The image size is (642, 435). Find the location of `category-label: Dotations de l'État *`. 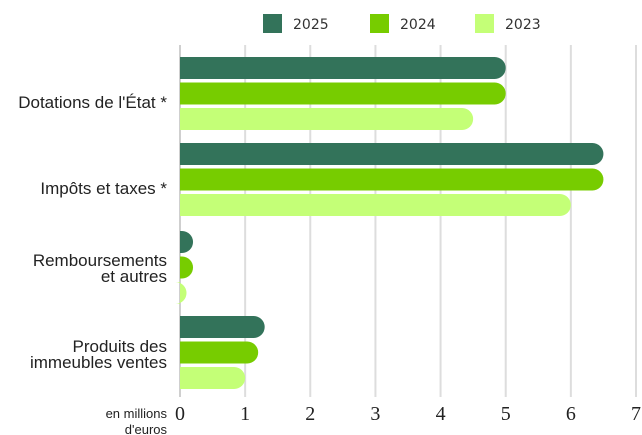

category-label: Dotations de l'État * is located at coordinates (92, 102).